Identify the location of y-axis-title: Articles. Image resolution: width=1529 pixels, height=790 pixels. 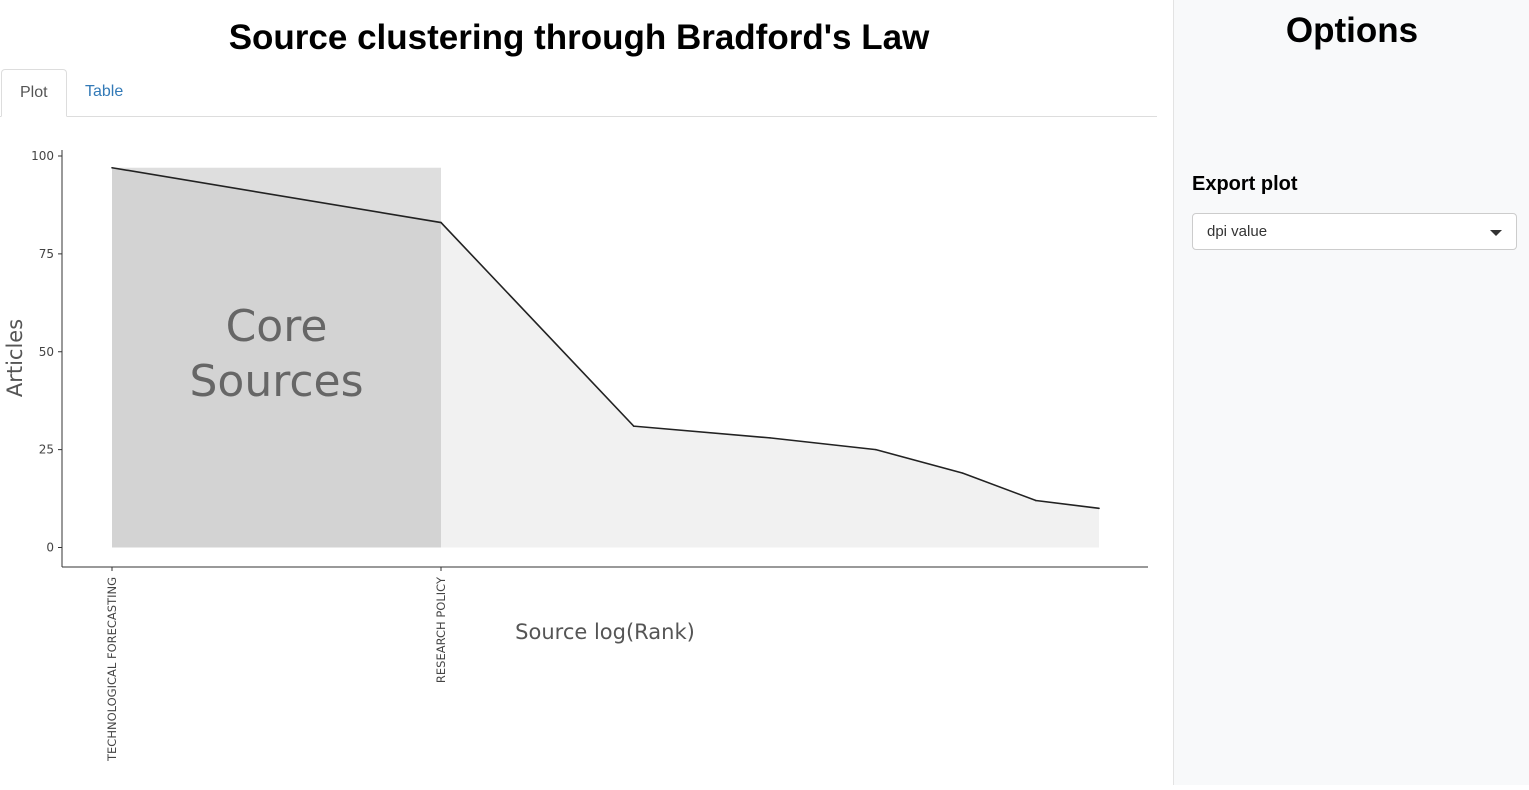
(15, 358).